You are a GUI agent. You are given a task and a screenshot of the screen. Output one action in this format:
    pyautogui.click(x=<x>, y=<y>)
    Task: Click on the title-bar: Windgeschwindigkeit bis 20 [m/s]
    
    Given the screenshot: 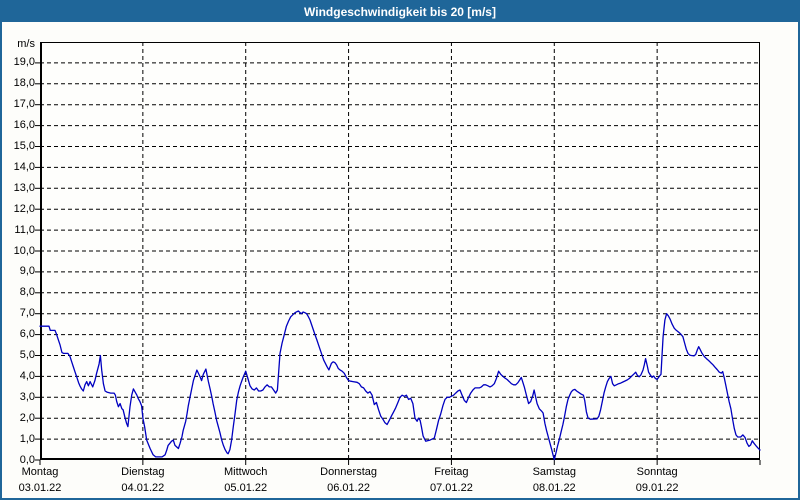 What is the action you would take?
    pyautogui.click(x=400, y=12)
    